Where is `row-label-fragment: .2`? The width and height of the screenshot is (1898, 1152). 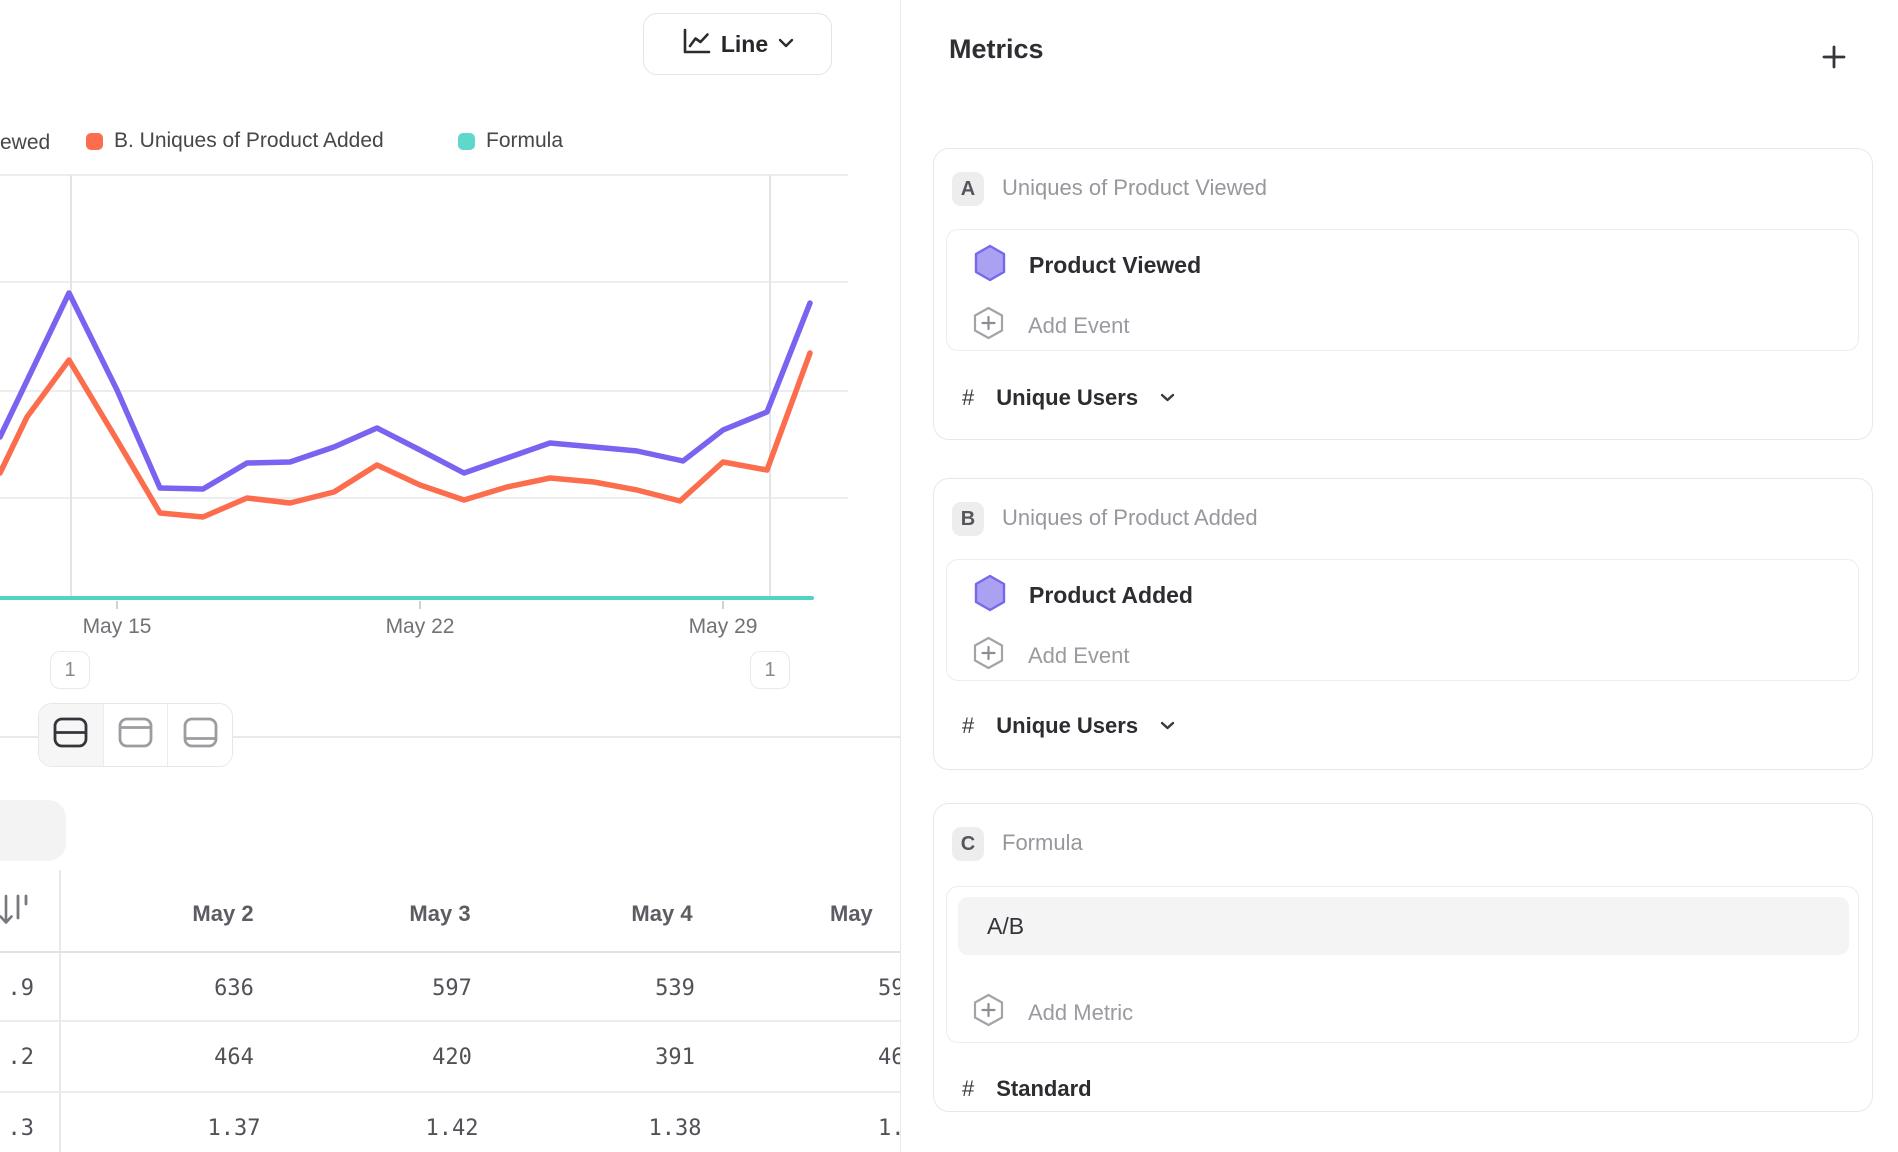
row-label-fragment: .2 is located at coordinates (21, 1057).